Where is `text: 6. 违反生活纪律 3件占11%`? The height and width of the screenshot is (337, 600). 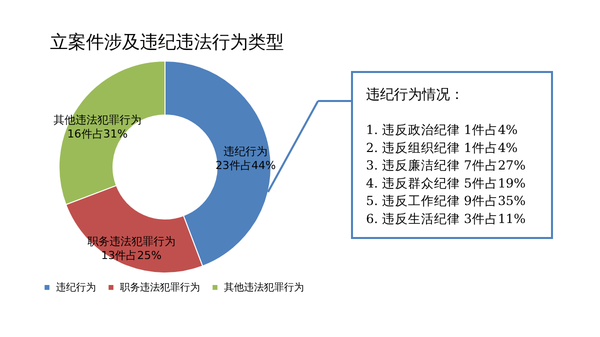
text: 6. 违反生活纪律 3件占11% is located at coordinates (446, 218).